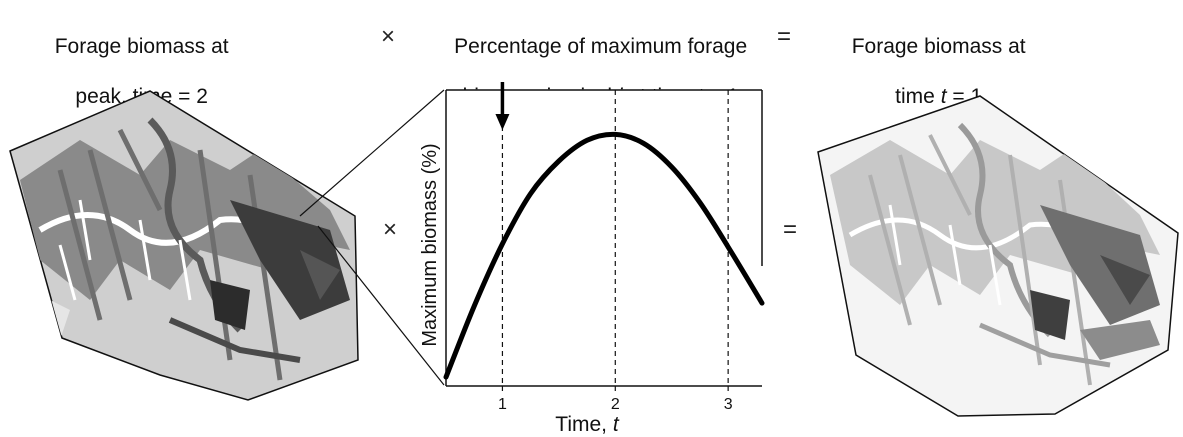 The image size is (1183, 437). Describe the element at coordinates (502, 122) in the screenshot. I see `time-marker-arrow-head` at that location.